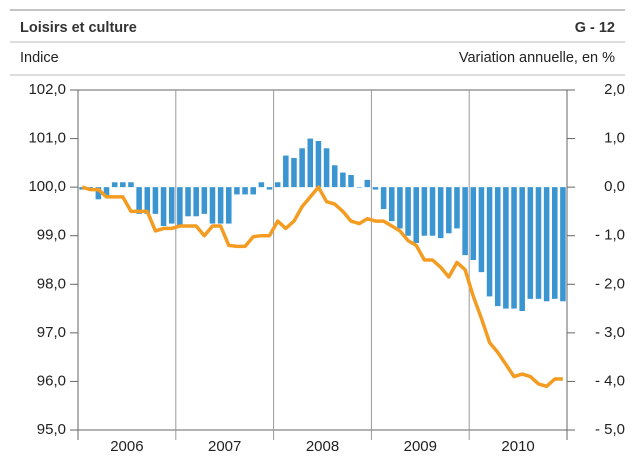  I want to click on y2-tick-label: - 2,0, so click(610, 283).